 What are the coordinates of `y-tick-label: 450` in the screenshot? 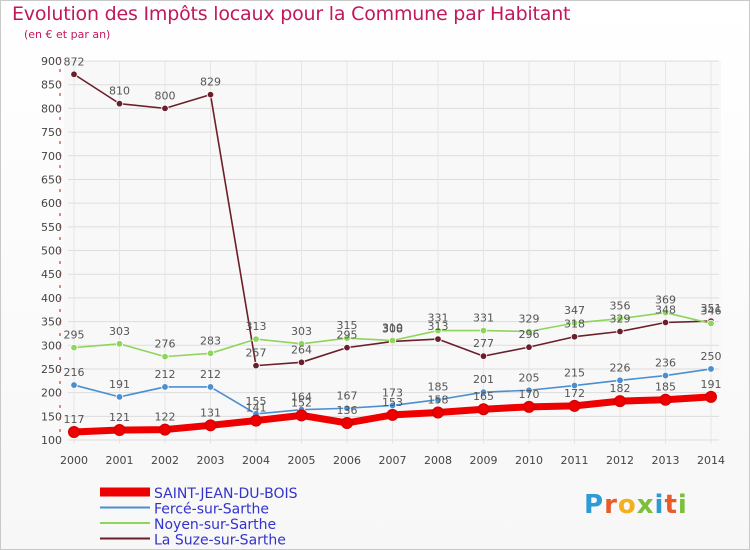 It's located at (51, 274).